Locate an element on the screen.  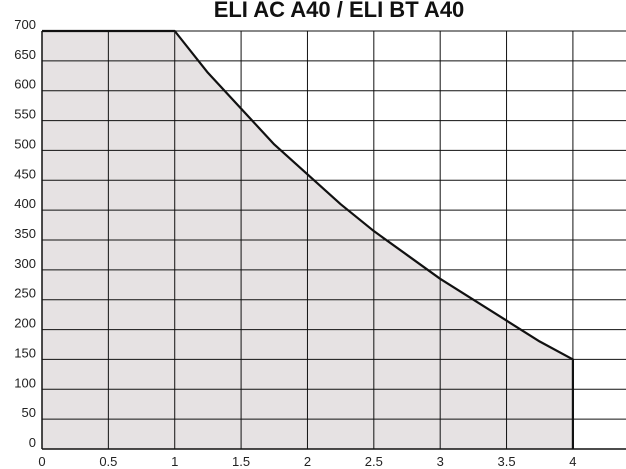
x-tick-label: 2 is located at coordinates (307, 461).